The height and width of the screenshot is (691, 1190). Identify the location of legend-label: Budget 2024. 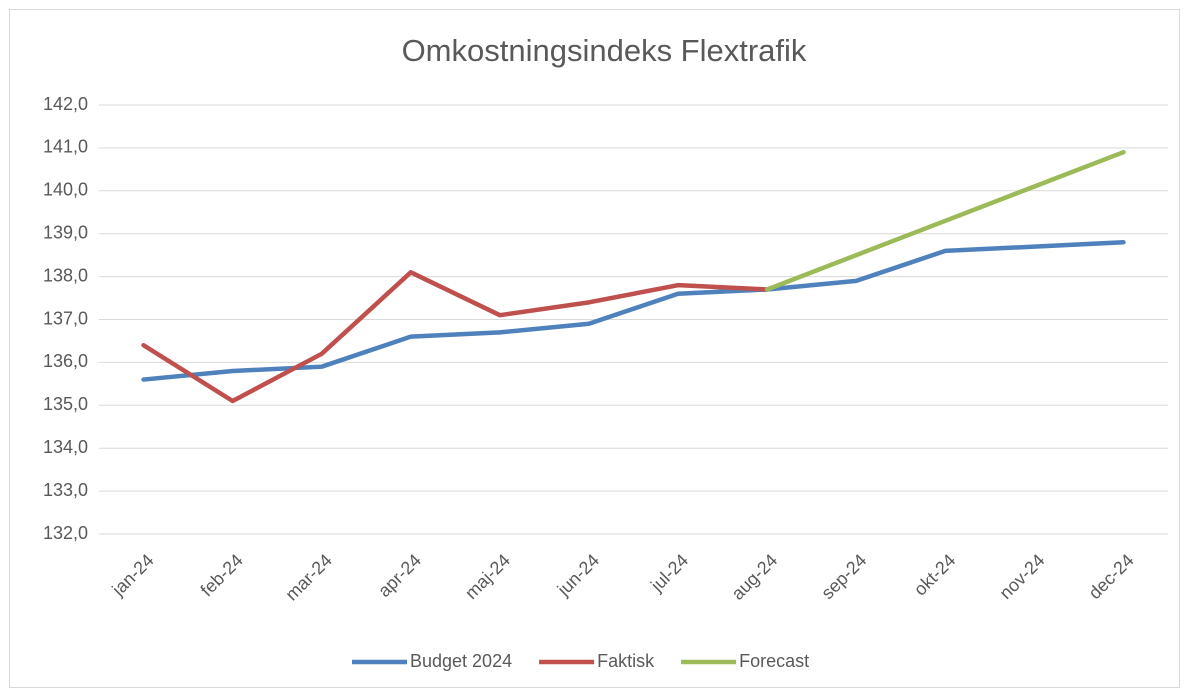
(461, 661).